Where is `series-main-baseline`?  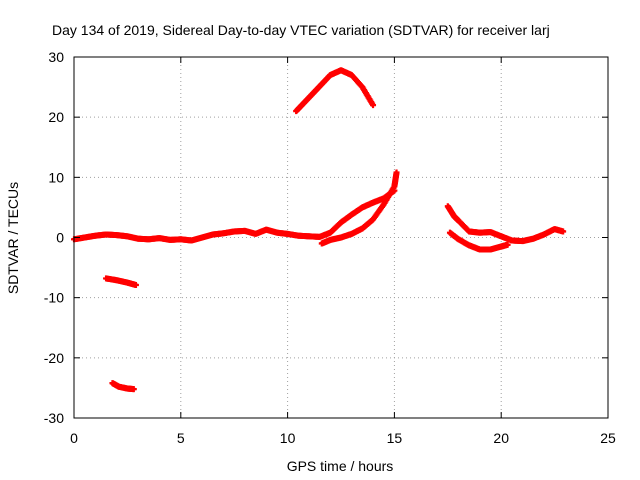 series-main-baseline is located at coordinates (234, 215).